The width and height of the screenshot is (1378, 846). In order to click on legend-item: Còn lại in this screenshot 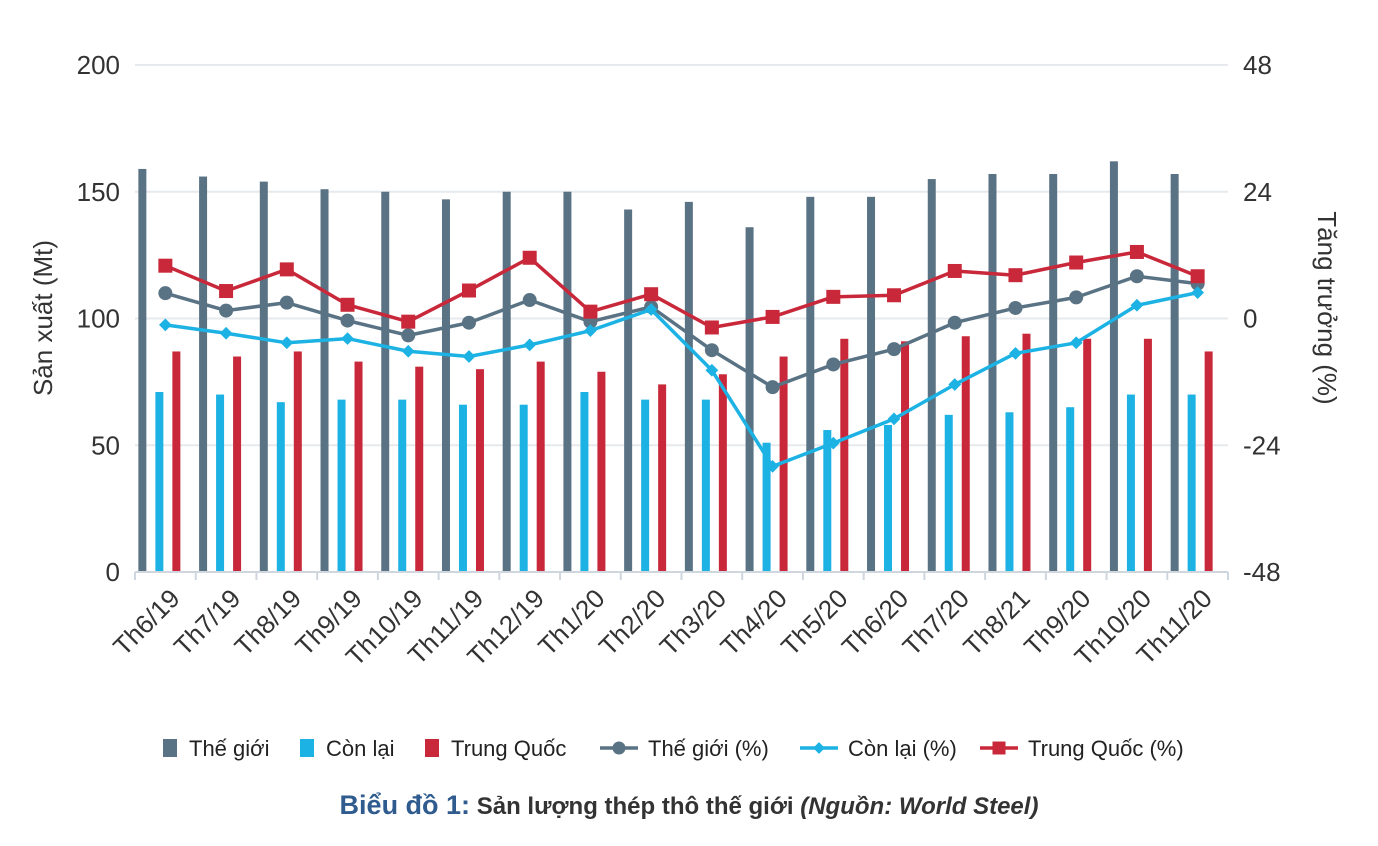, I will do `click(347, 748)`.